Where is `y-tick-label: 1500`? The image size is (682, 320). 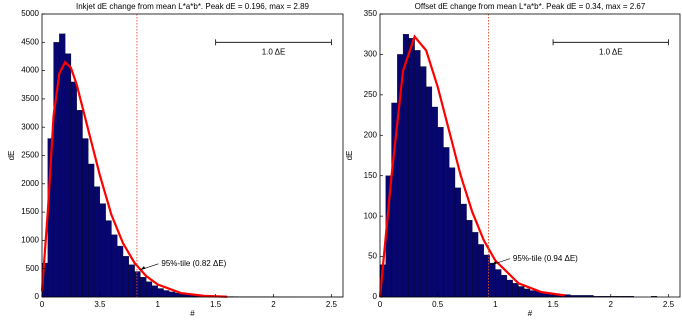 y-tick-label: 1500 is located at coordinates (30, 211).